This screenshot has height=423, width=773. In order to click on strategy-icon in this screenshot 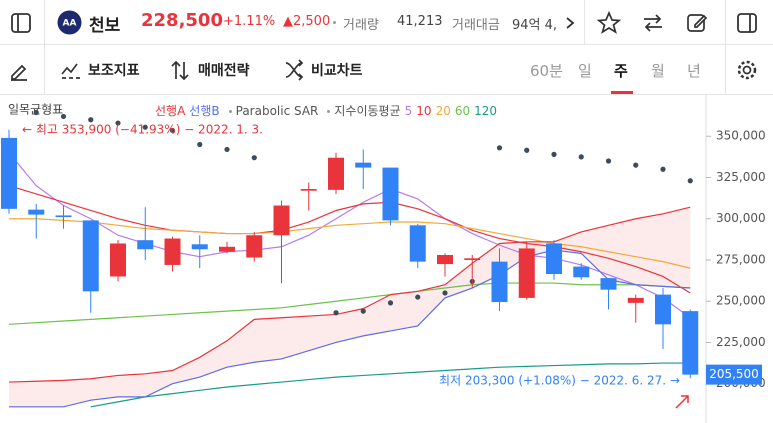, I will do `click(181, 70)`.